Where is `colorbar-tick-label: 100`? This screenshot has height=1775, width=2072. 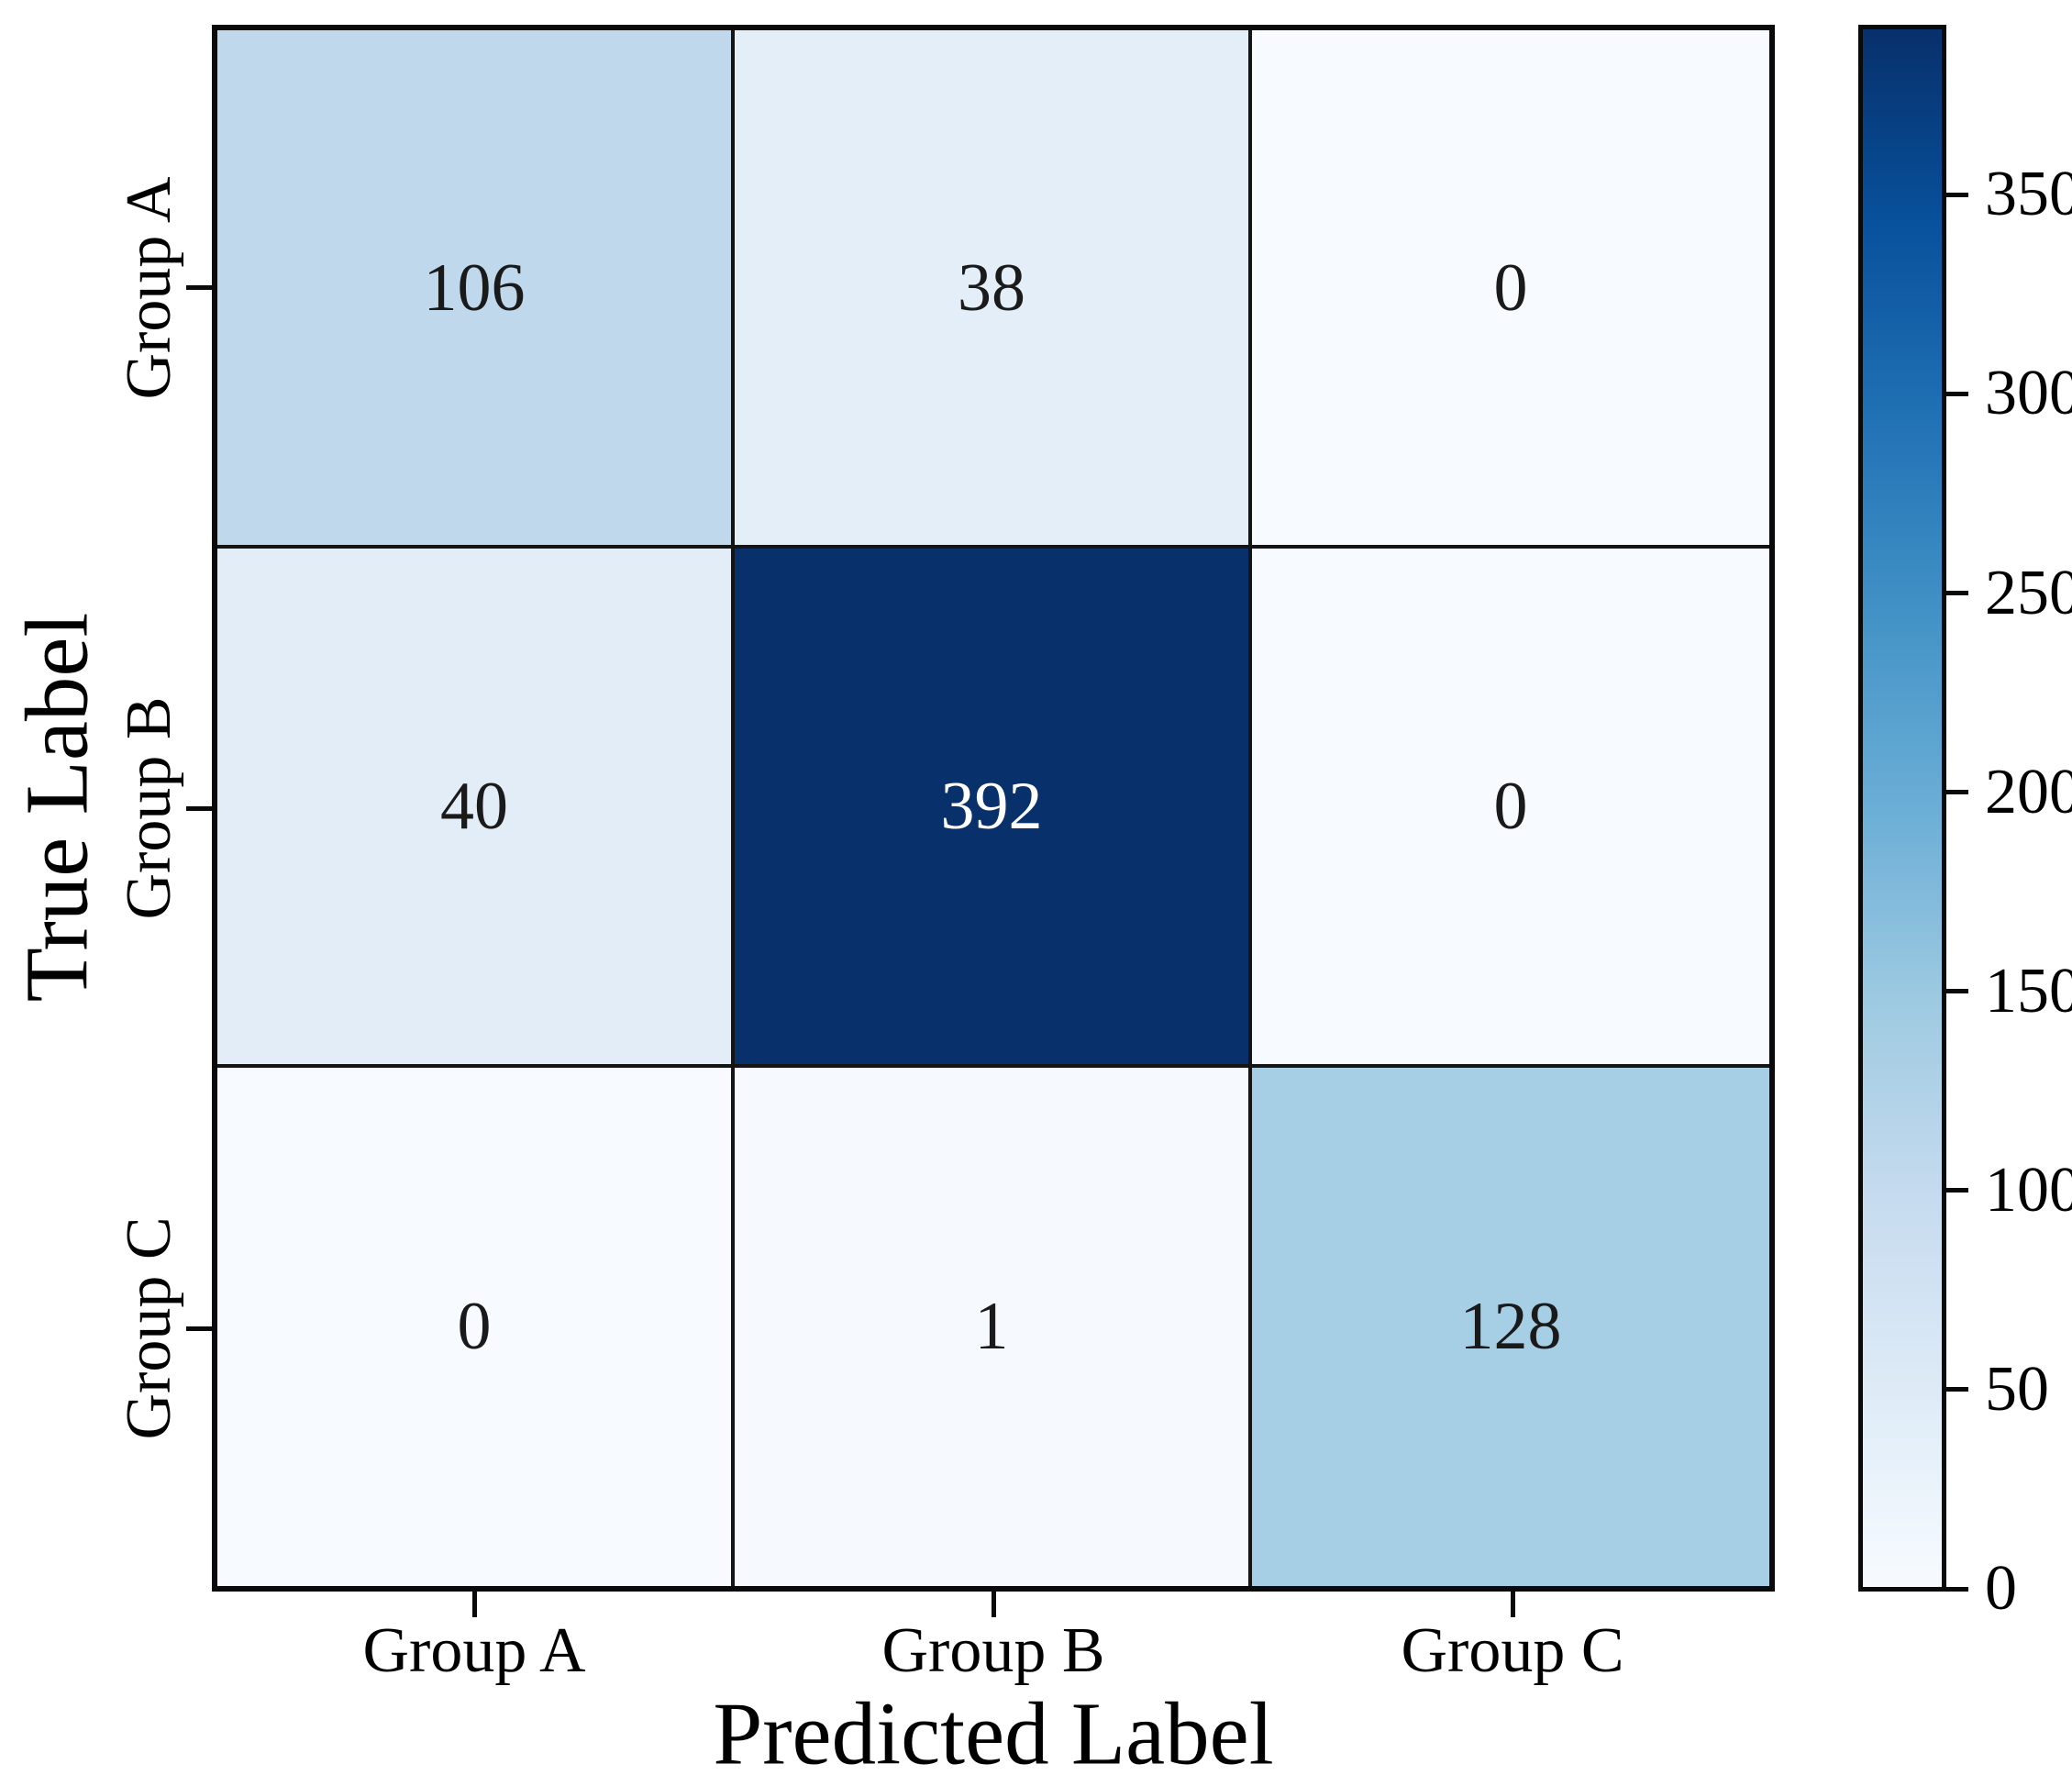 colorbar-tick-label: 100 is located at coordinates (2029, 1190).